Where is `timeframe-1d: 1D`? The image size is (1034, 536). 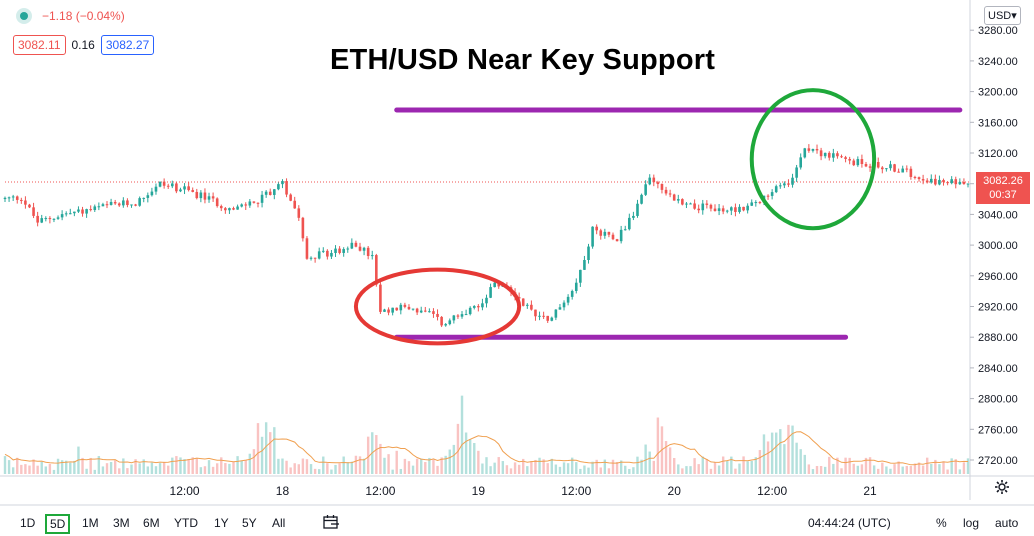
timeframe-1d: 1D is located at coordinates (28, 523).